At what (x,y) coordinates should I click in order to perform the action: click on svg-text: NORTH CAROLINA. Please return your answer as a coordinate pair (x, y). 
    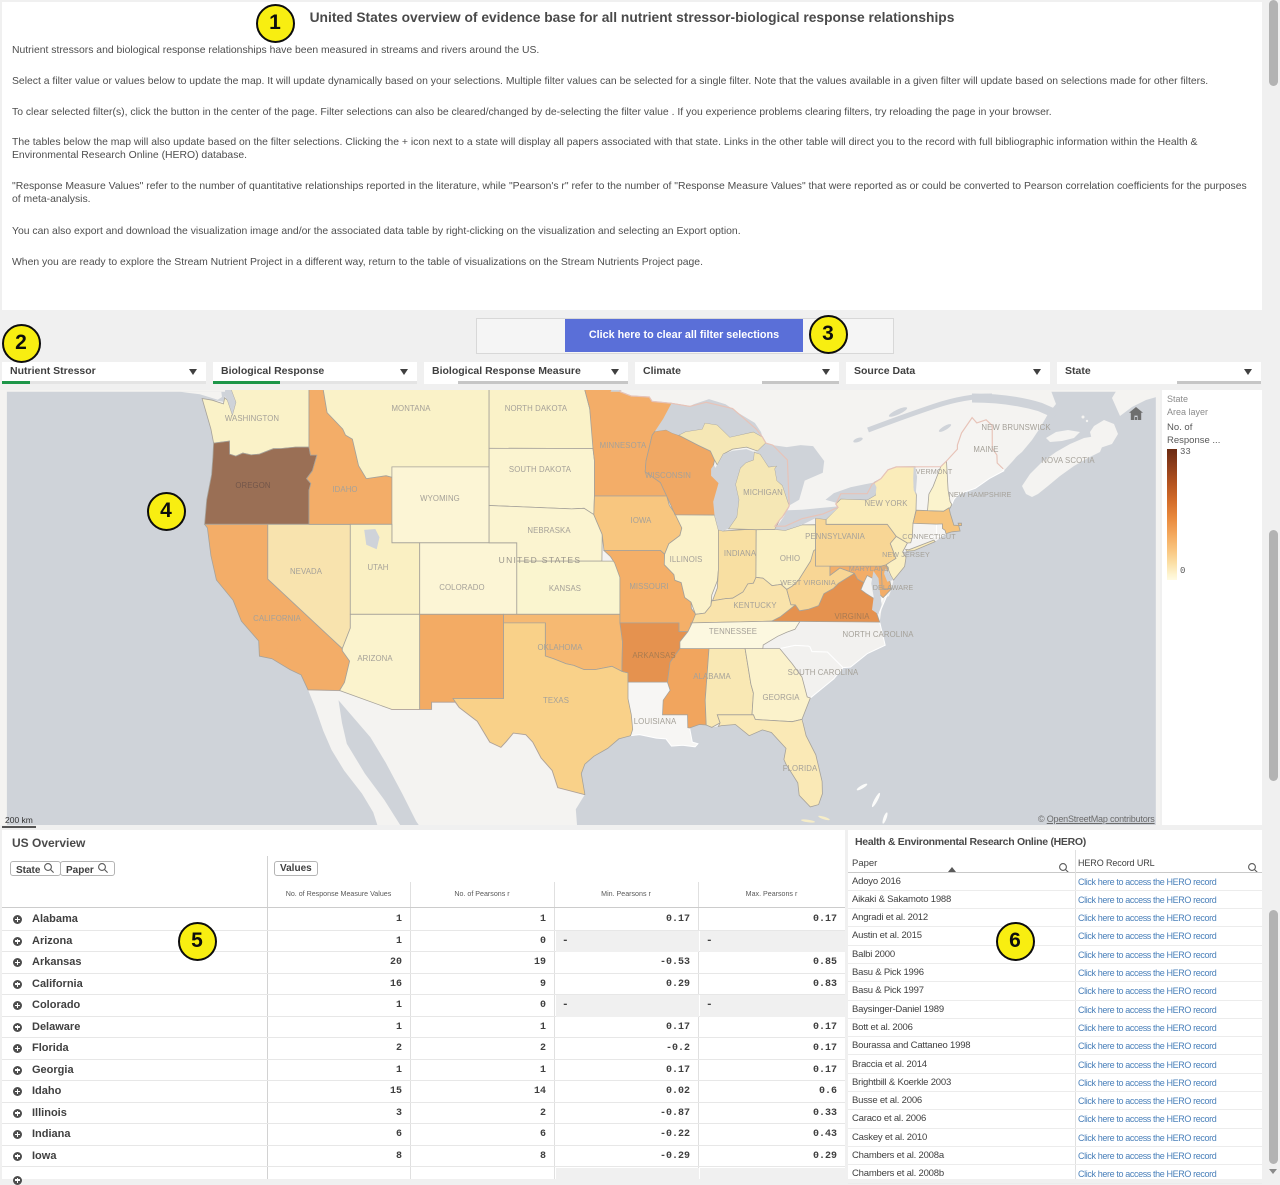
    Looking at the image, I should click on (878, 634).